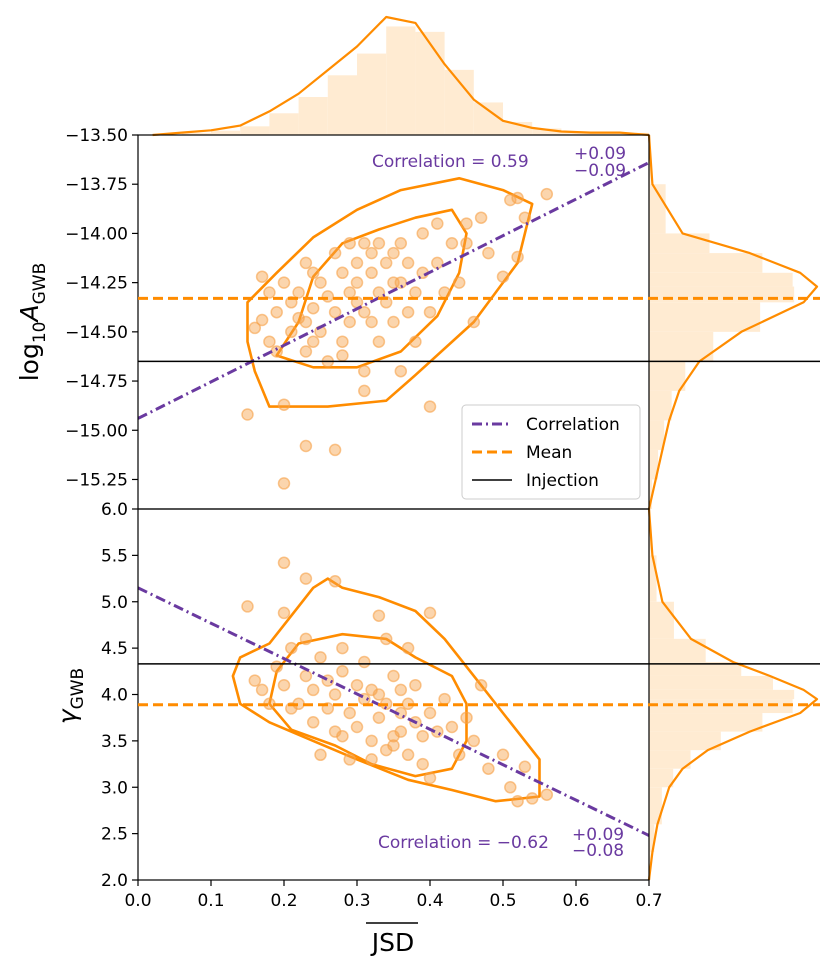 Image resolution: width=831 pixels, height=968 pixels. What do you see at coordinates (598, 835) in the screenshot?
I see `gamma-correlation-sup: +0.09` at bounding box center [598, 835].